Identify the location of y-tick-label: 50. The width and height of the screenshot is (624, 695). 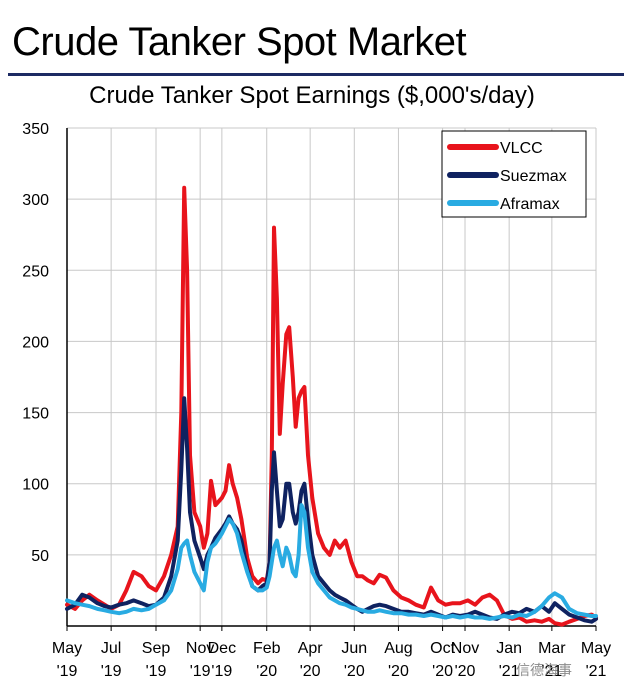
(40, 556).